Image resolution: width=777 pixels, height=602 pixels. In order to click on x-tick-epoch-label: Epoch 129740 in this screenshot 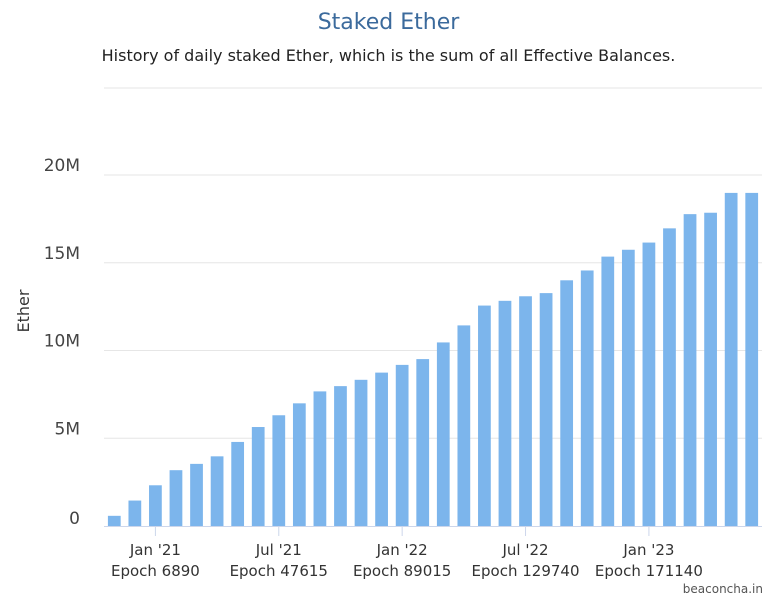, I will do `click(526, 571)`.